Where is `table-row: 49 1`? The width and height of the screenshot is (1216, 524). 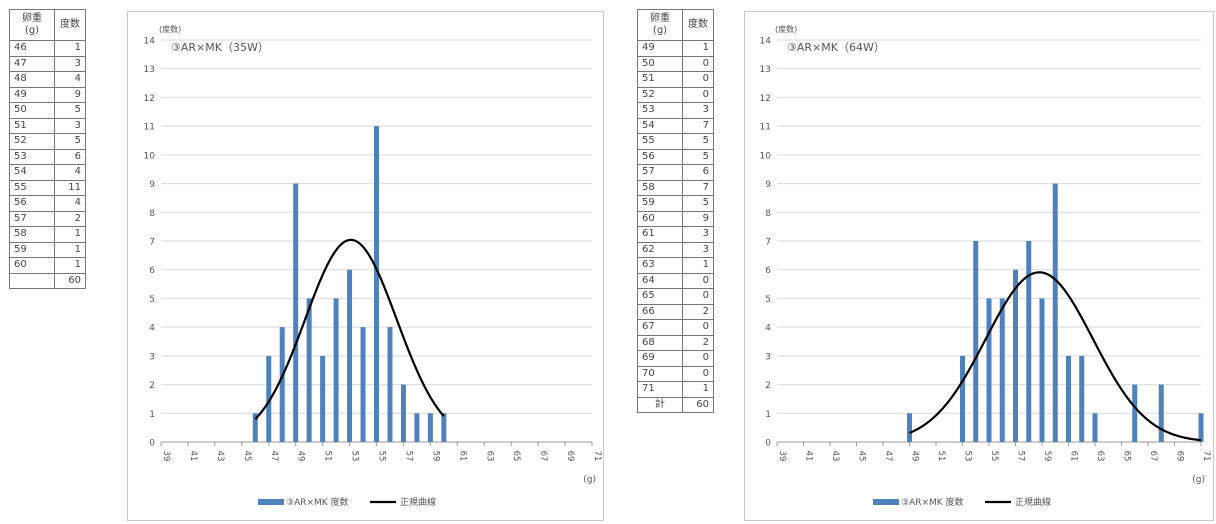
table-row: 49 1 is located at coordinates (675, 48).